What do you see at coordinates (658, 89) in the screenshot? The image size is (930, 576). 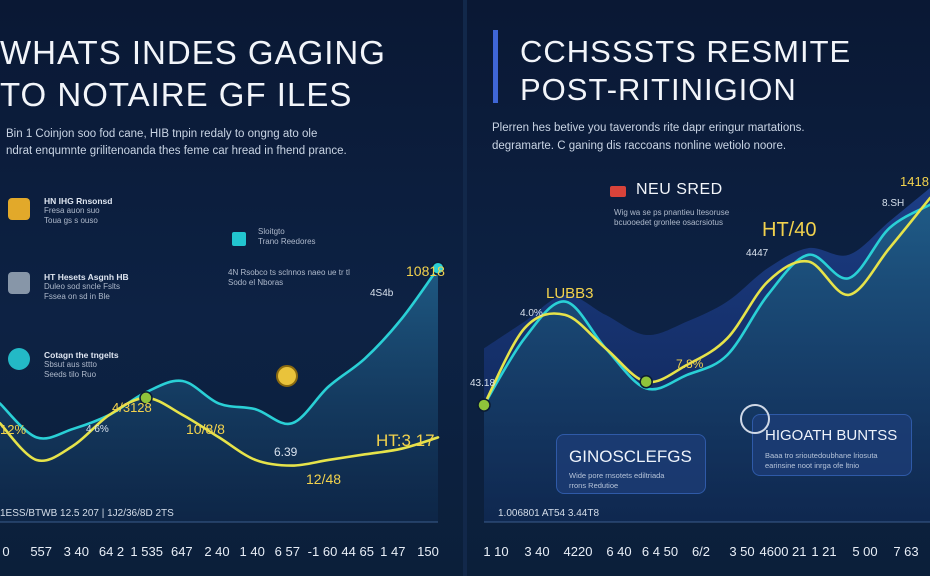 I see `right-title-line2: POST-RITINIGION` at bounding box center [658, 89].